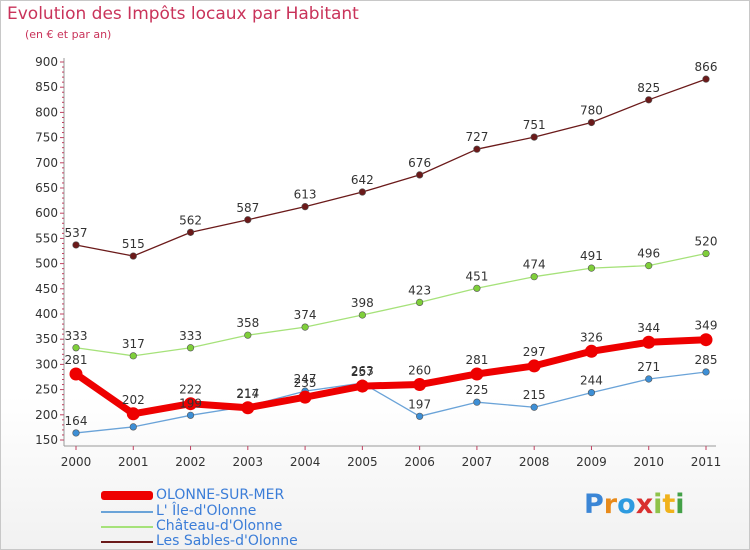 The width and height of the screenshot is (750, 550). What do you see at coordinates (534, 352) in the screenshot?
I see `data-label: 297` at bounding box center [534, 352].